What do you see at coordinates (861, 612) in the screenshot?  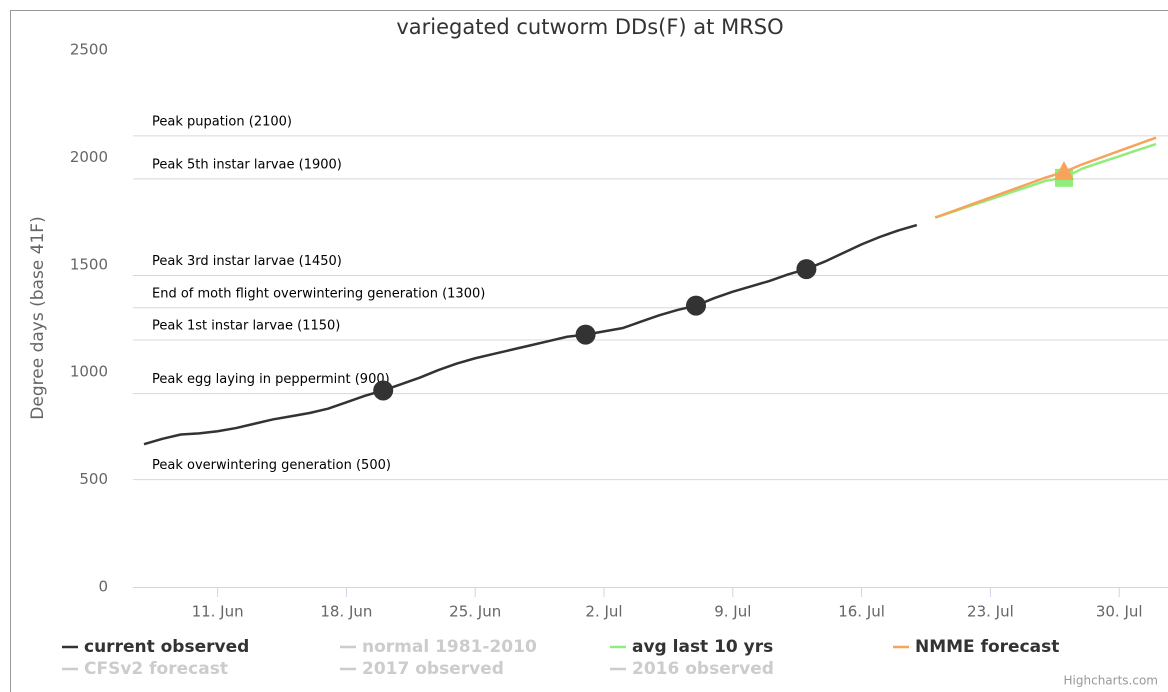 I see `x-tick-label: 16. Jul` at bounding box center [861, 612].